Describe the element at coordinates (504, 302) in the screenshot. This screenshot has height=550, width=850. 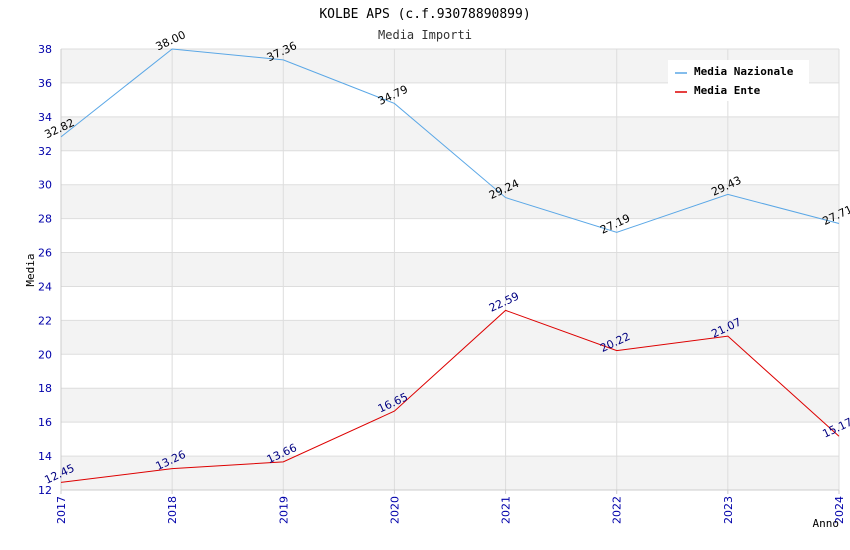
I see `data-label: 22.59` at that location.